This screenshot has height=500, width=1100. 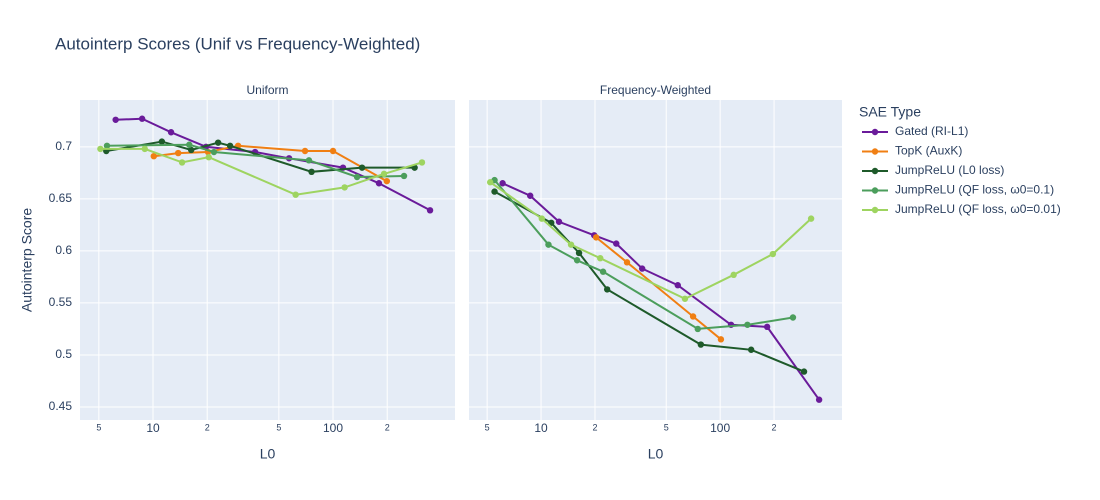 What do you see at coordinates (63, 354) in the screenshot?
I see `y-tick-label: 0.5` at bounding box center [63, 354].